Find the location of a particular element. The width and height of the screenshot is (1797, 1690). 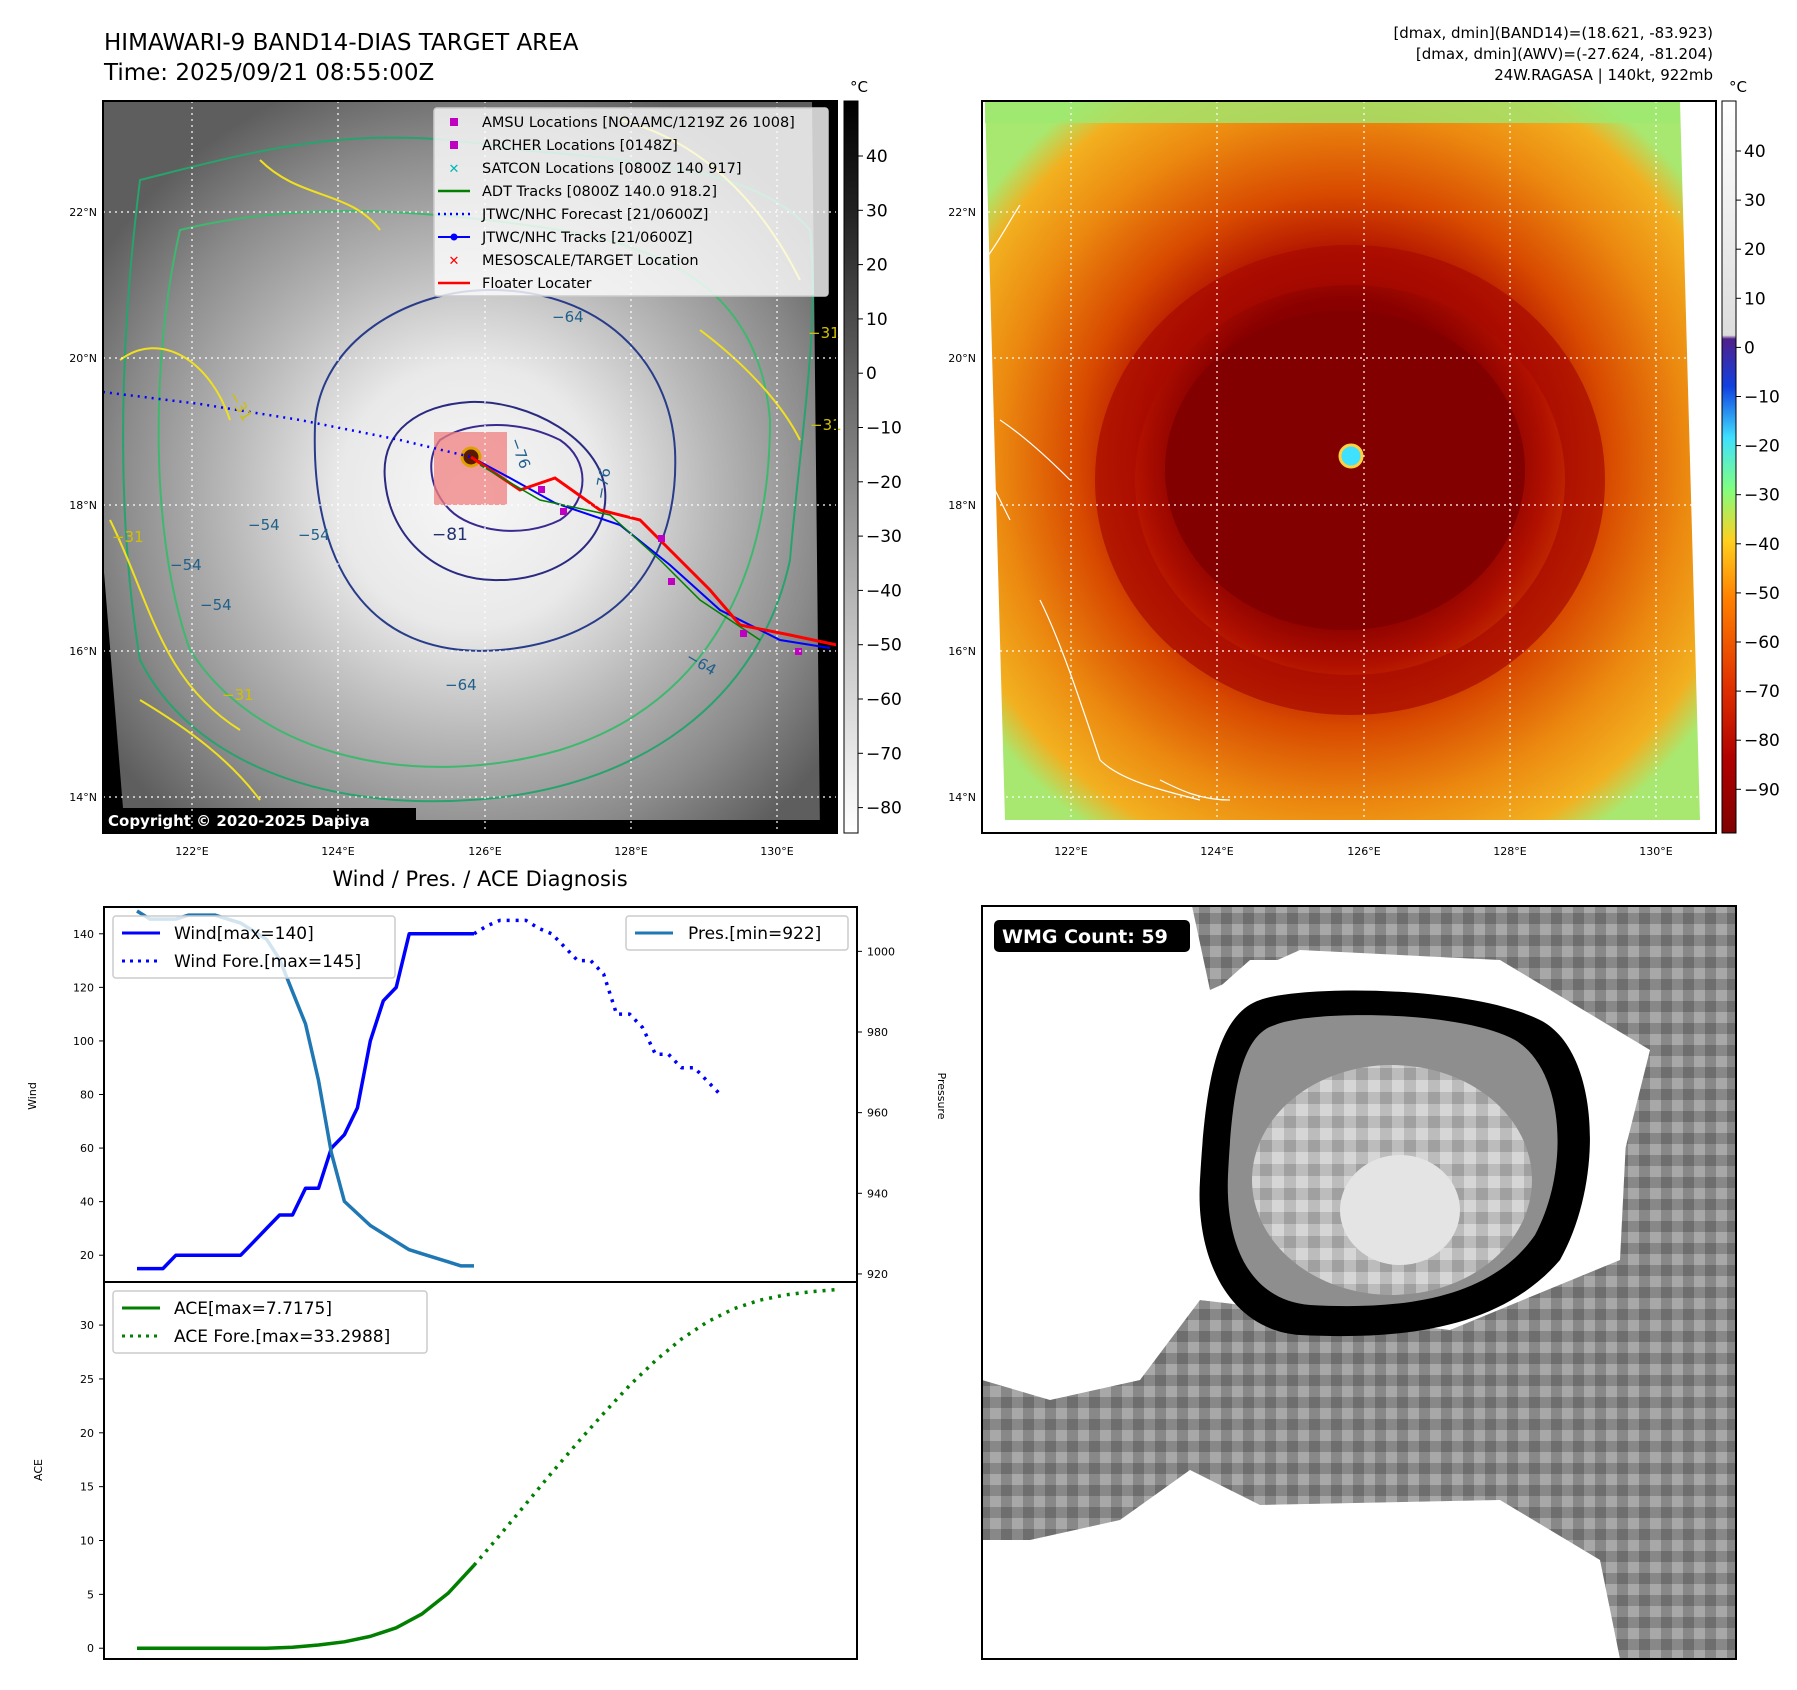

legend-label: JTWC/NHC Forecast [21/0600Z] is located at coordinates (594, 215).